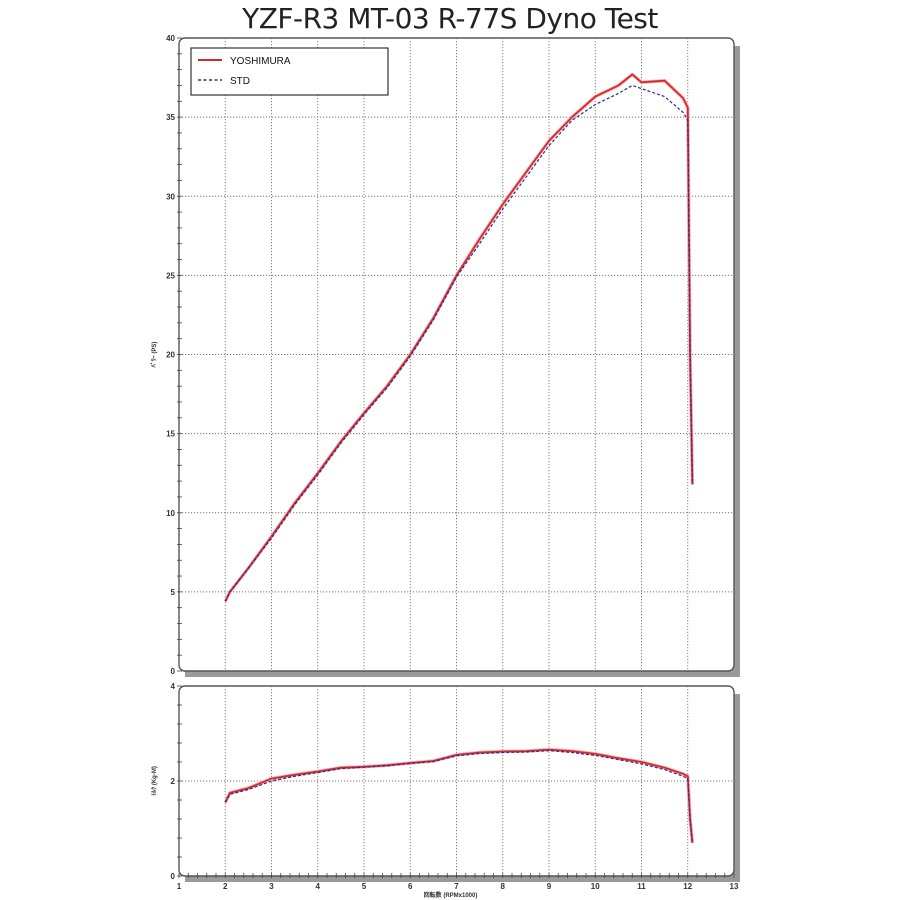 This screenshot has width=900, height=900. What do you see at coordinates (450, 18) in the screenshot?
I see `chart-title: YZF-R3 MT-03 R-77S Dyno Test` at bounding box center [450, 18].